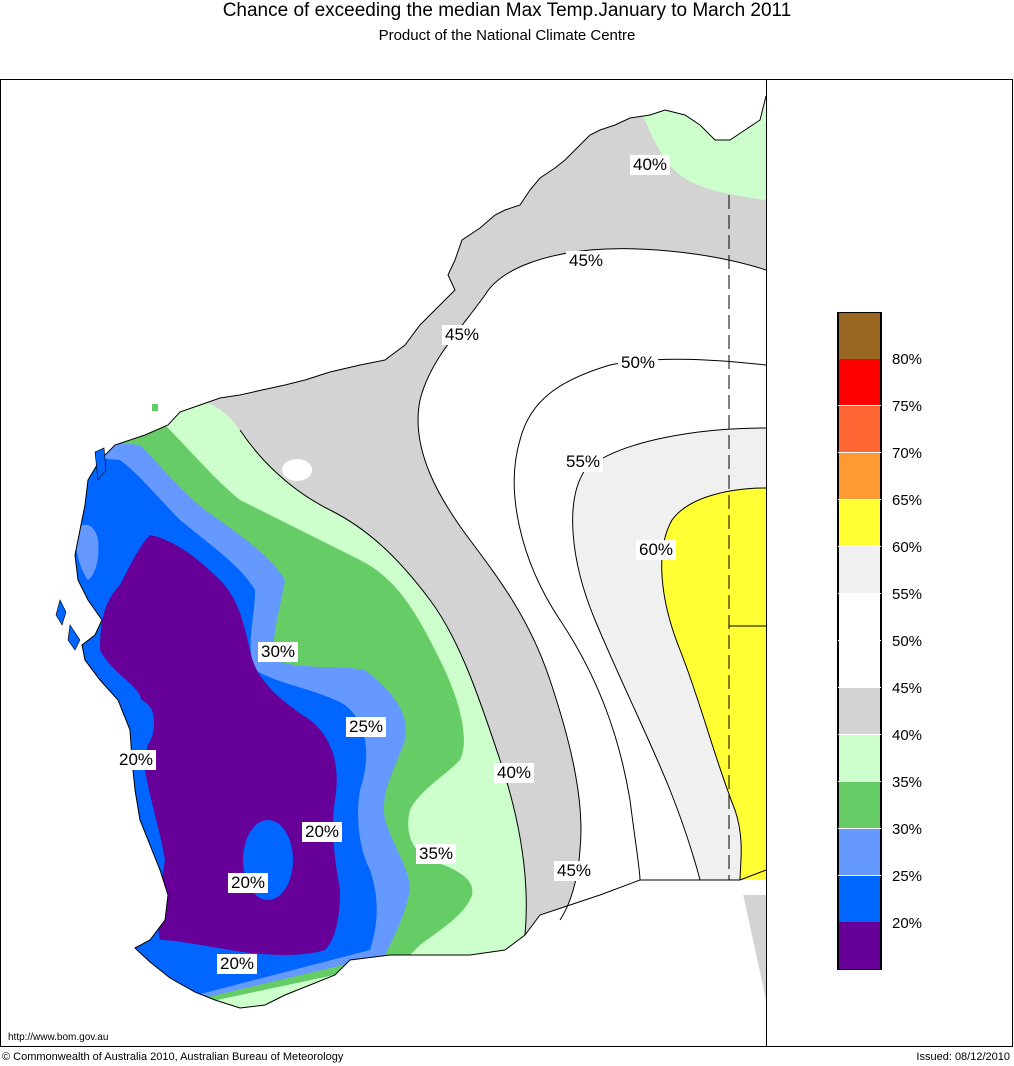  I want to click on legend-divider, so click(766, 563).